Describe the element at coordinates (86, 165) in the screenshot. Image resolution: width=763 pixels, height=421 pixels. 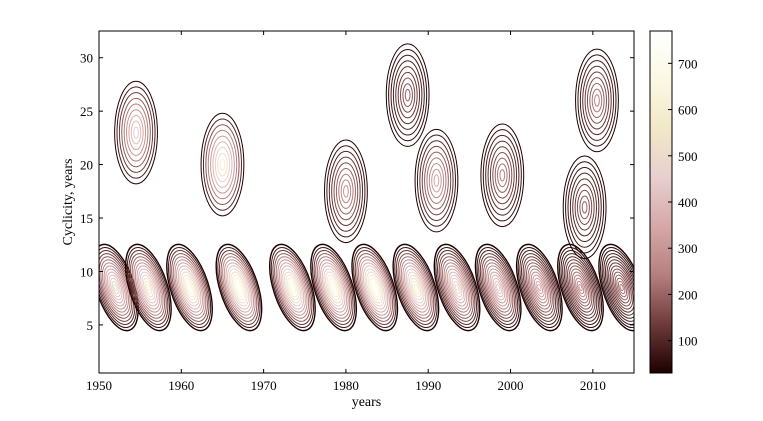
I see `y-tick-label: 20` at that location.